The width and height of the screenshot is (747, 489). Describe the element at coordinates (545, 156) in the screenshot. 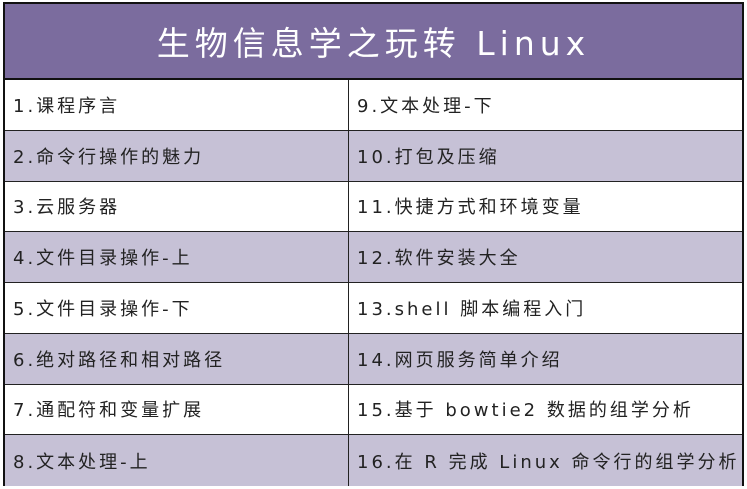

I see `course-item: 10.打包及压缩` at that location.